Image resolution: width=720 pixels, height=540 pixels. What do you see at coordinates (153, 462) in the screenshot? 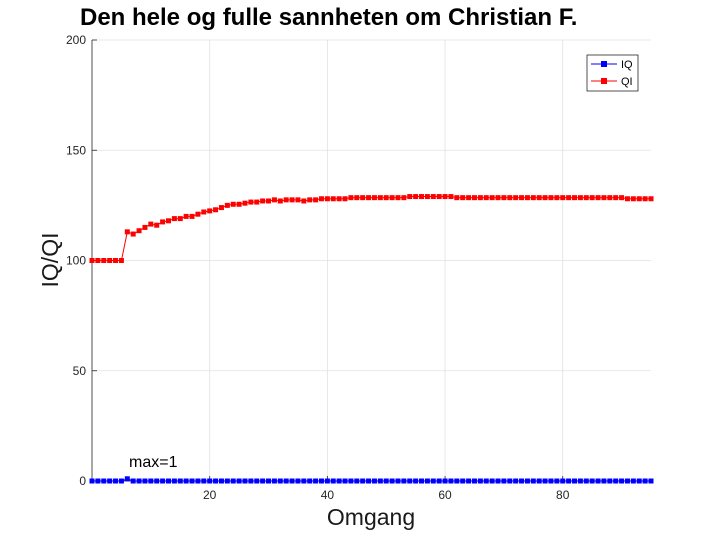
I see `max-annotation: max=1` at bounding box center [153, 462].